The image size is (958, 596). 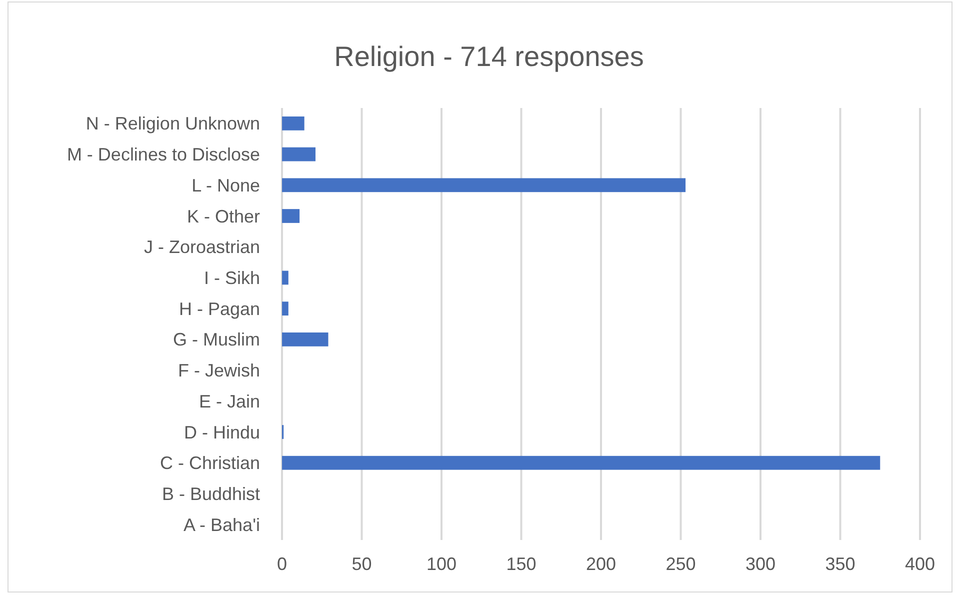 I want to click on y-tick-label: D - Hindu, so click(x=222, y=432).